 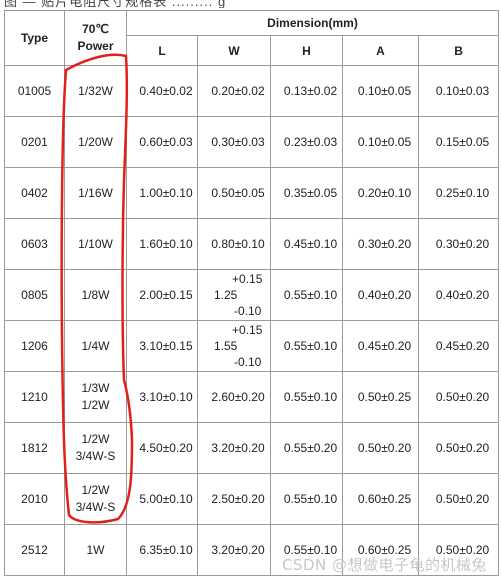 What do you see at coordinates (162, 142) in the screenshot?
I see `dim-cell-l: 0.60±0.03` at bounding box center [162, 142].